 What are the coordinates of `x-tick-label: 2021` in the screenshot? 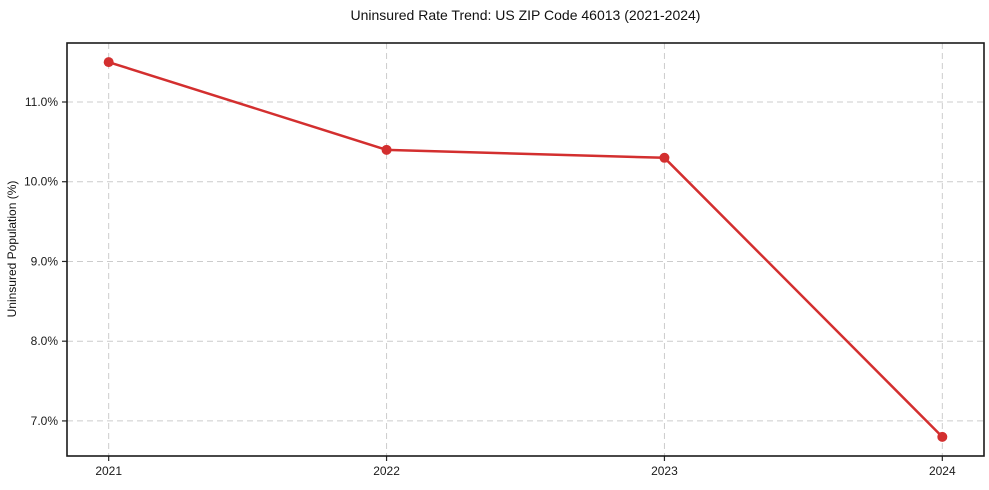 It's located at (108, 471).